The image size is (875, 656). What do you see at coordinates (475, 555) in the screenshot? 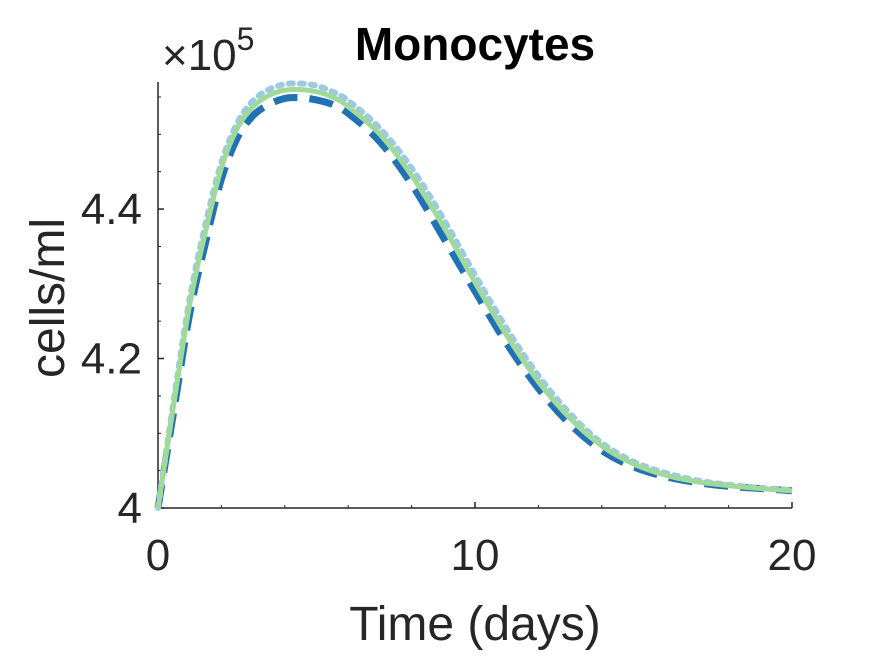
I see `x-tick-label: 10` at bounding box center [475, 555].